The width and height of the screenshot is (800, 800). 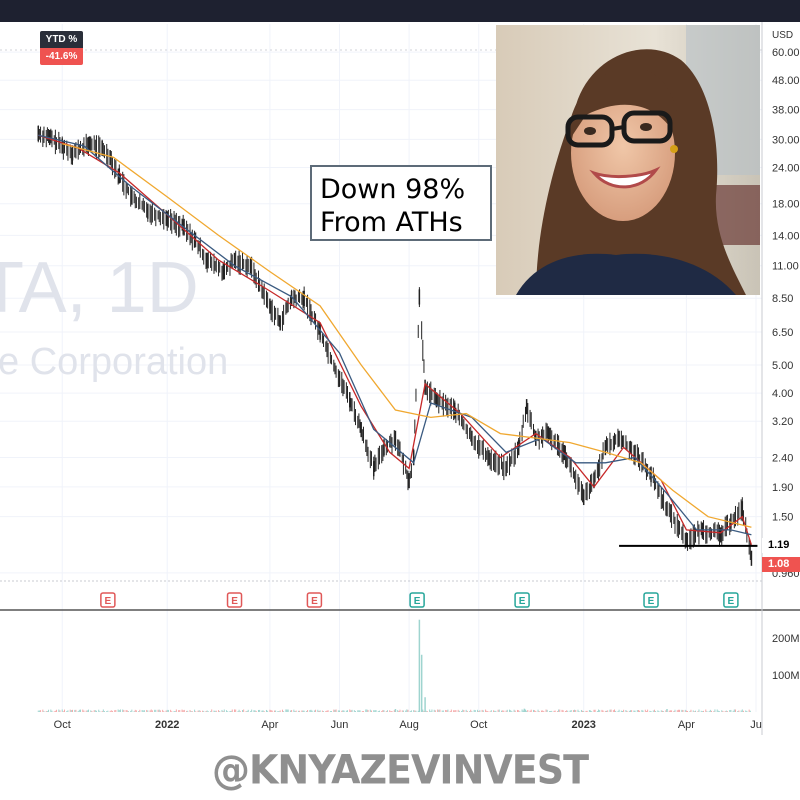 What do you see at coordinates (782, 366) in the screenshot?
I see `y-tick-label-10: 5.00` at bounding box center [782, 366].